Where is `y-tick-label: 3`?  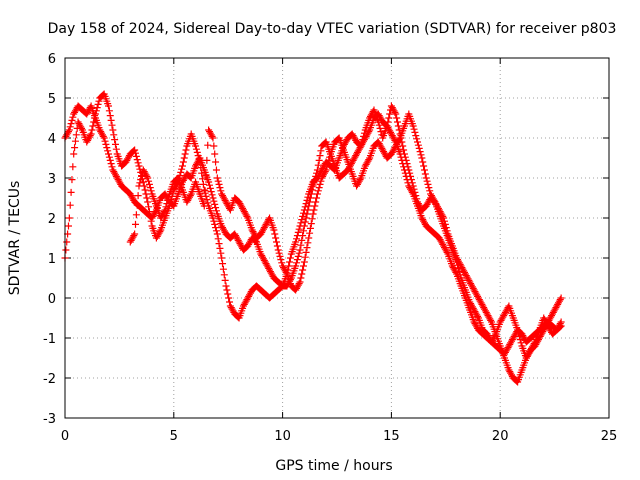 y-tick-label: 3 is located at coordinates (52, 179).